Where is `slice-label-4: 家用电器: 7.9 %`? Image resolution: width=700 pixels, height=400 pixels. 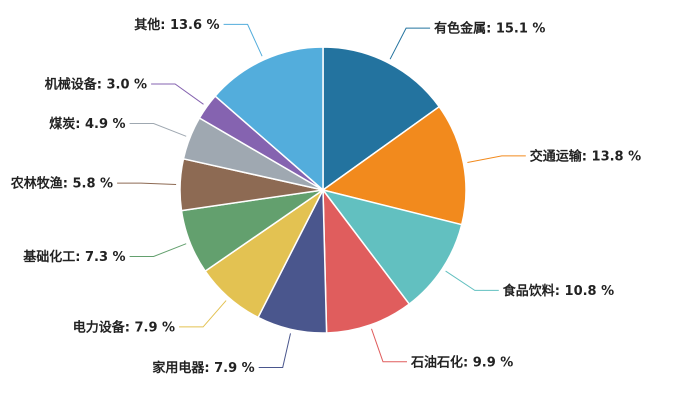 slice-label-4: 家用电器: 7.9 % is located at coordinates (203, 368).